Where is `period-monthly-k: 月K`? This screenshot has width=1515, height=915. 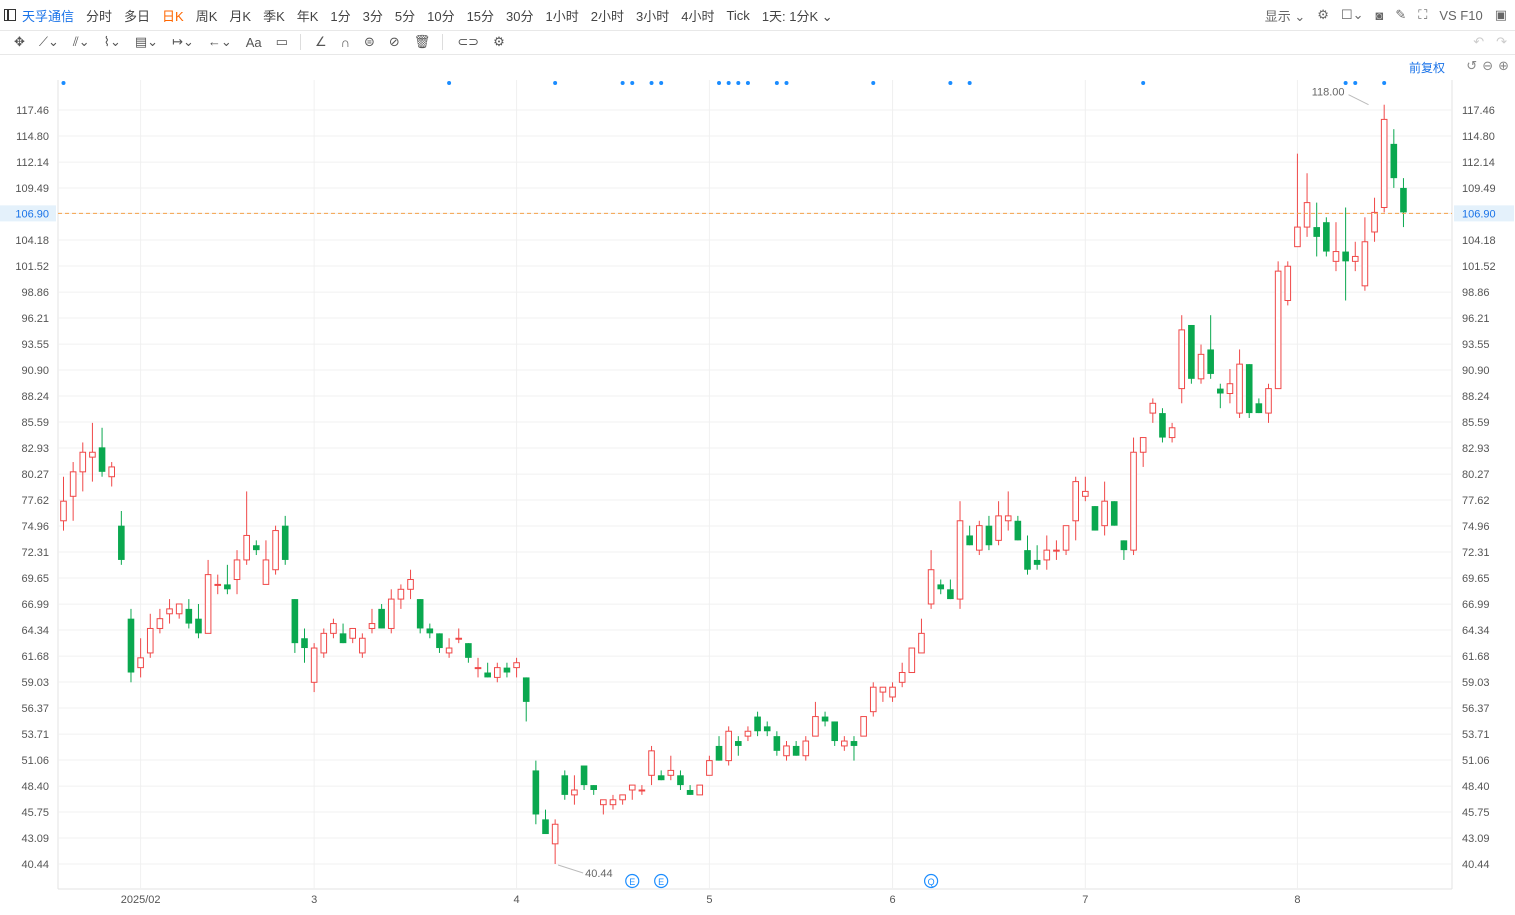
period-monthly-k: 月K is located at coordinates (240, 16).